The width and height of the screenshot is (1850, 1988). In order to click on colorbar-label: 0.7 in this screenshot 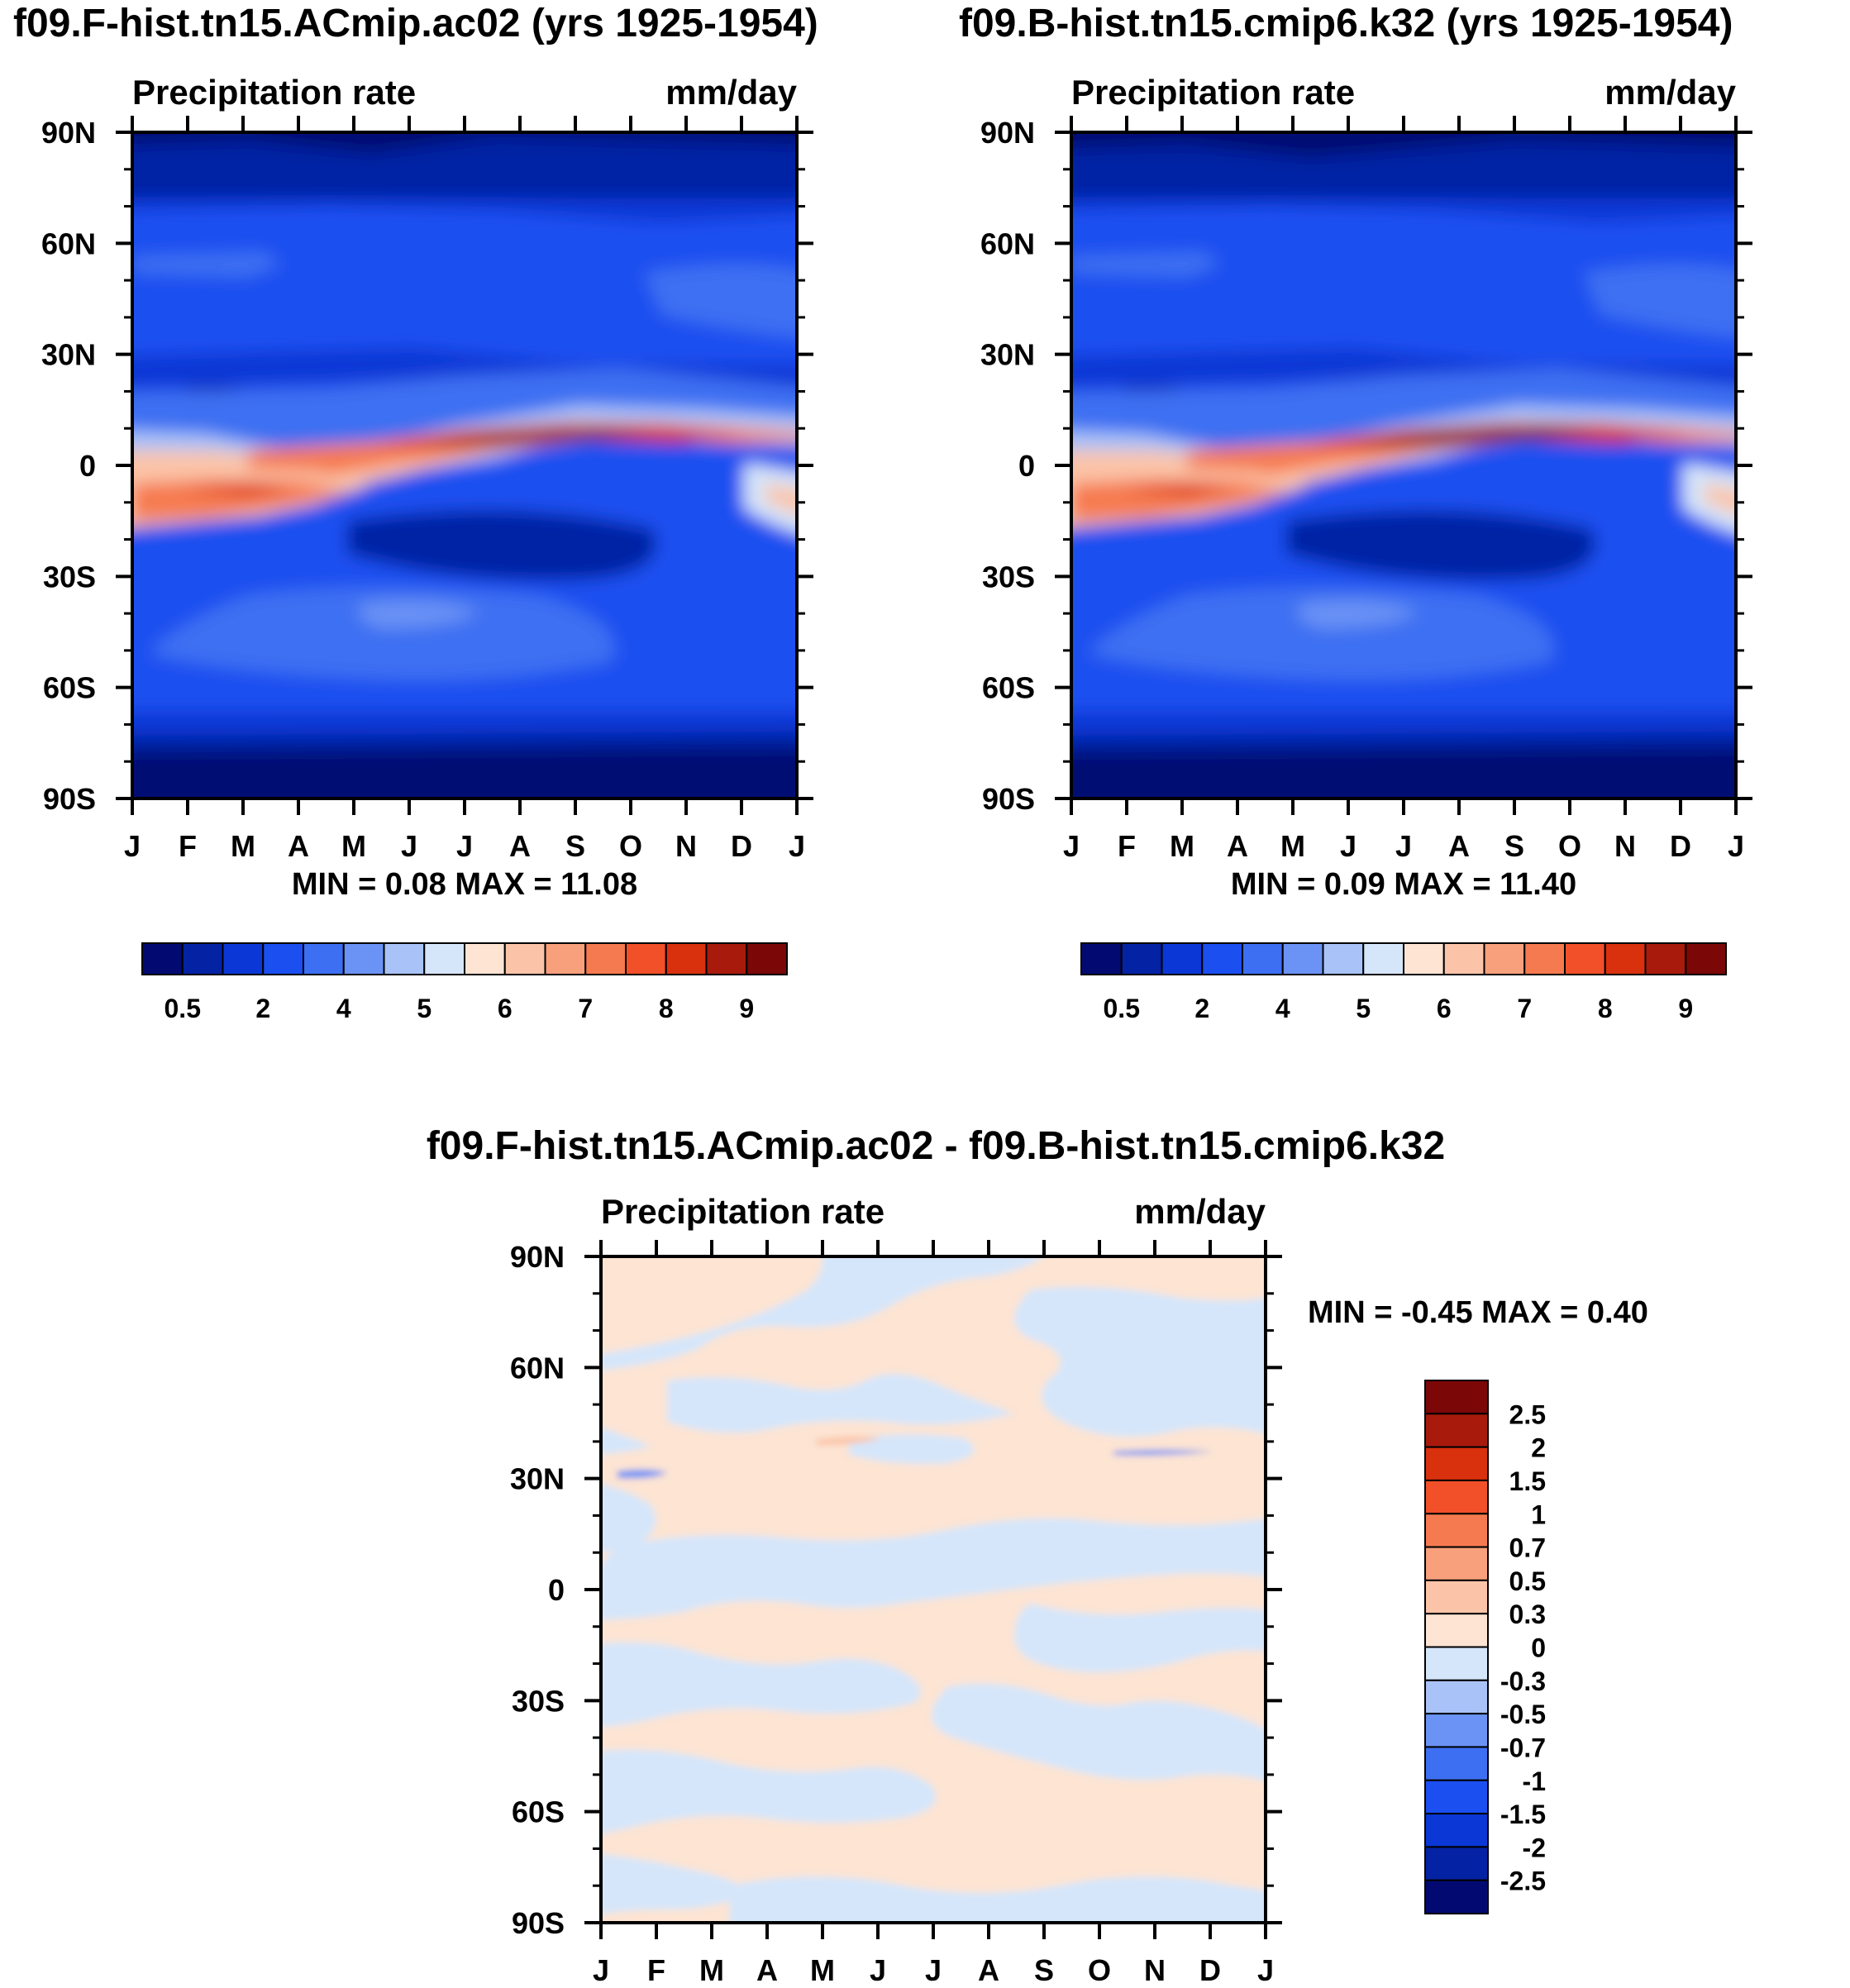, I will do `click(1528, 1548)`.